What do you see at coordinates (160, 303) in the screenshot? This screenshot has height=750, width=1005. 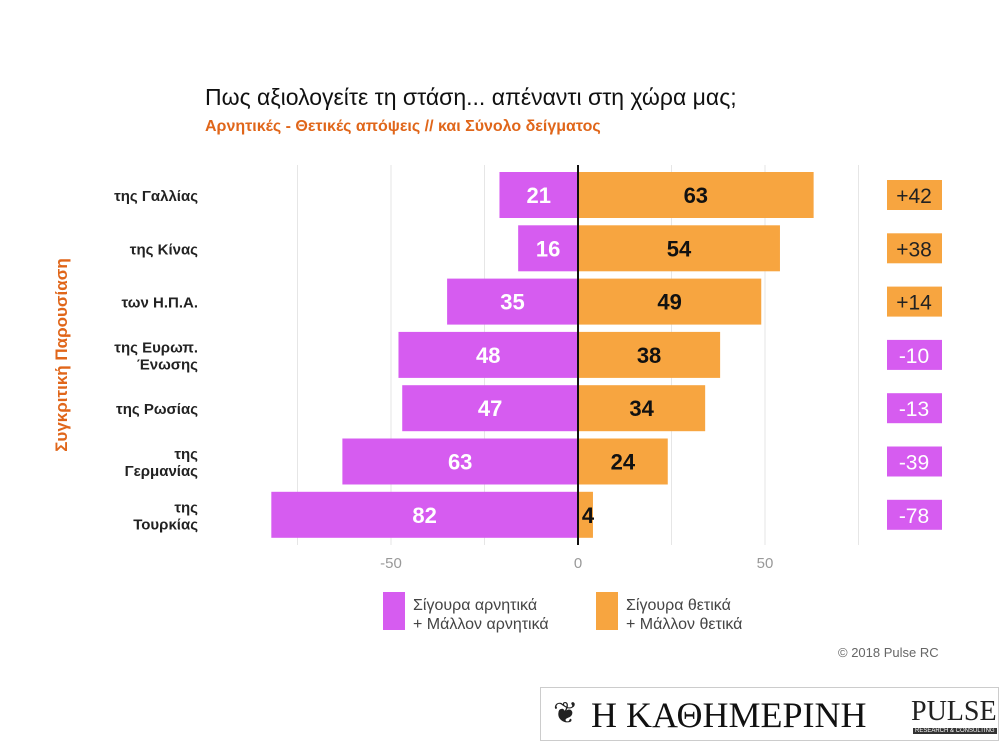 I see `category-label: των Η.Π.Α.` at bounding box center [160, 303].